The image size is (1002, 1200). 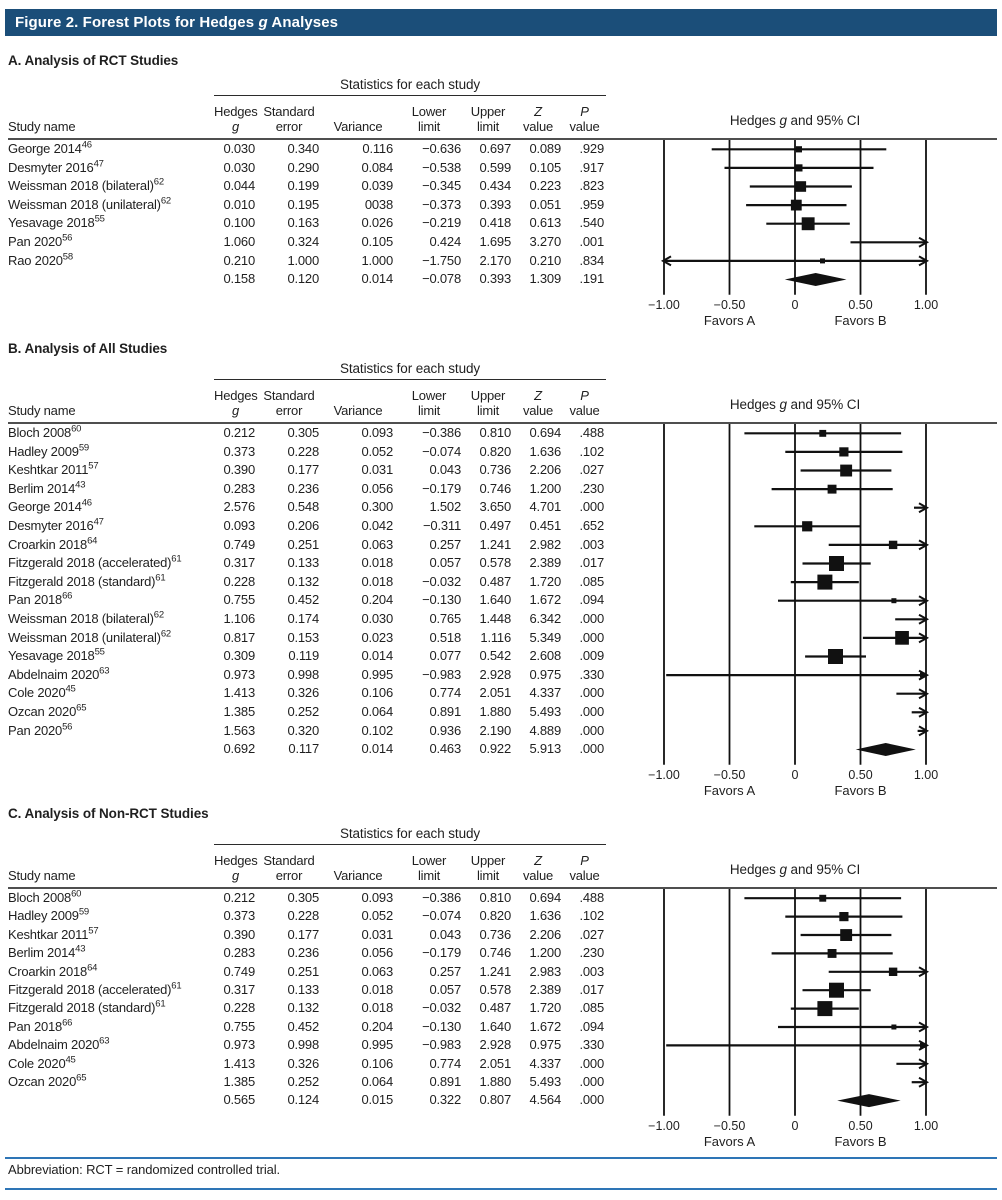 What do you see at coordinates (495, 674) in the screenshot?
I see `cell-upper-limit: 2.928` at bounding box center [495, 674].